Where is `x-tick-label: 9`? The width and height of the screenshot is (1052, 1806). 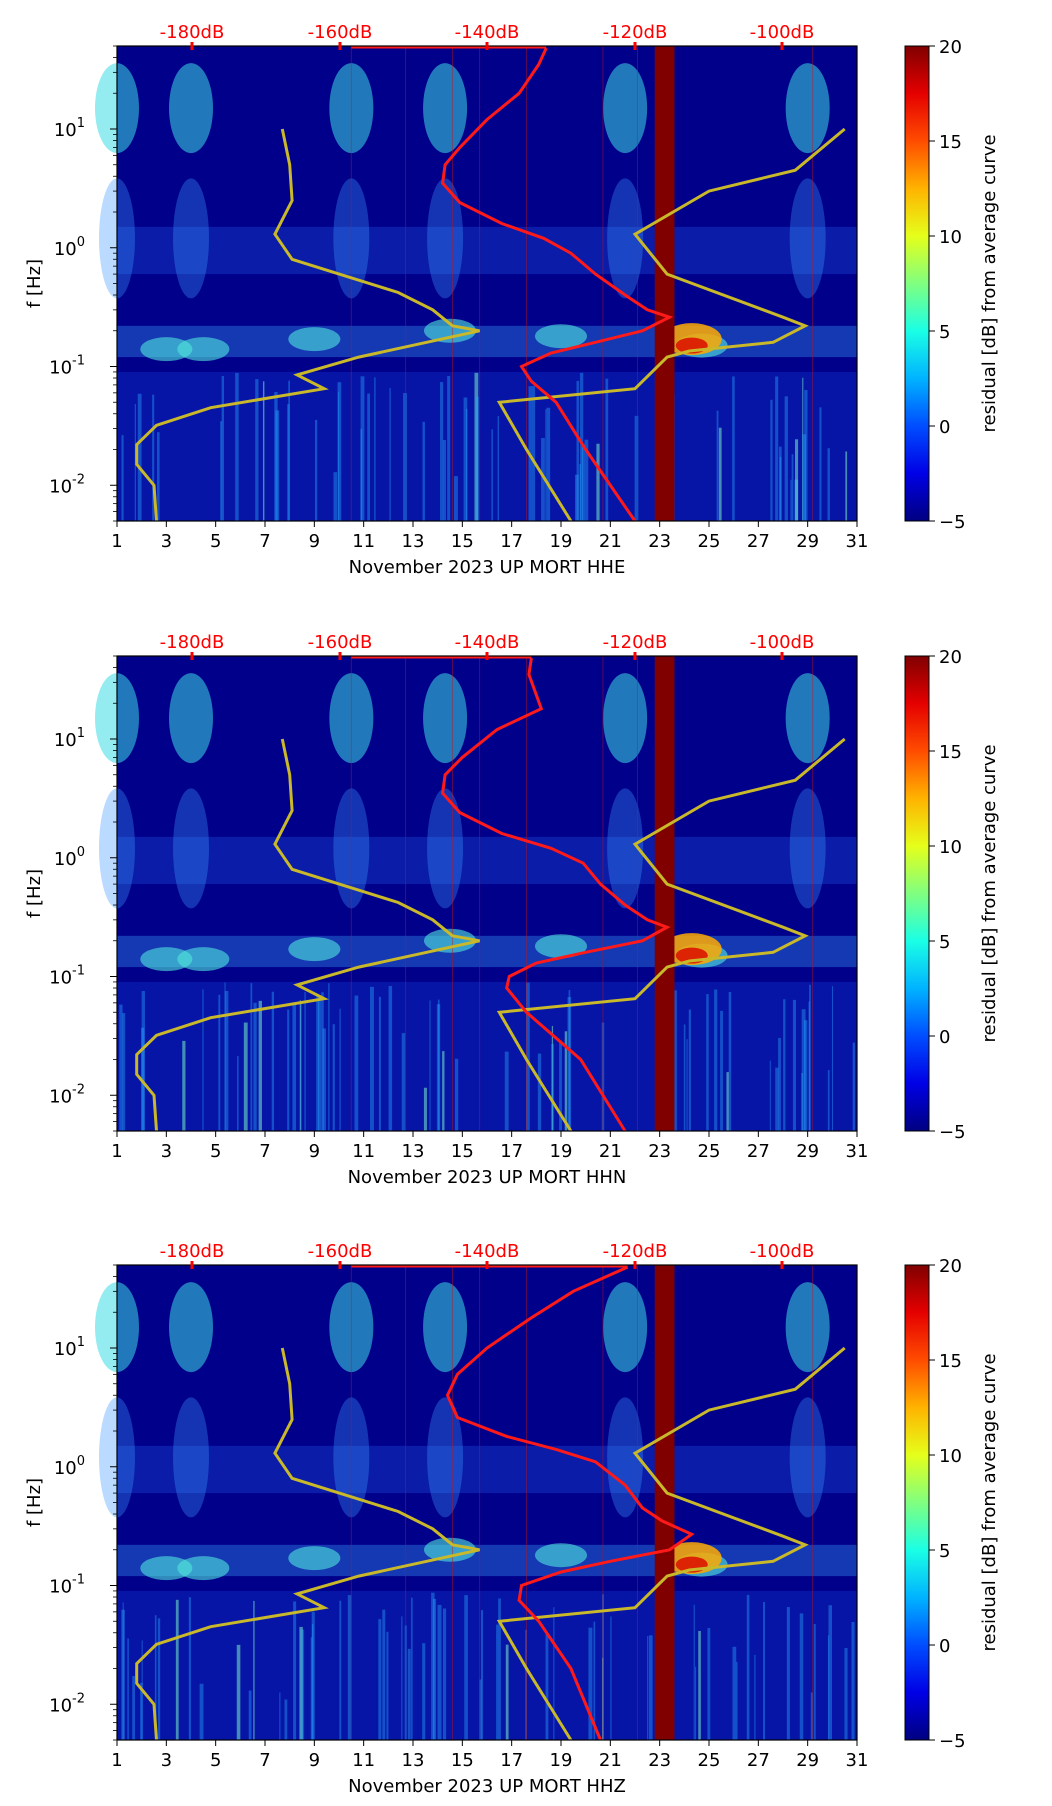 x-tick-label: 9 is located at coordinates (314, 541).